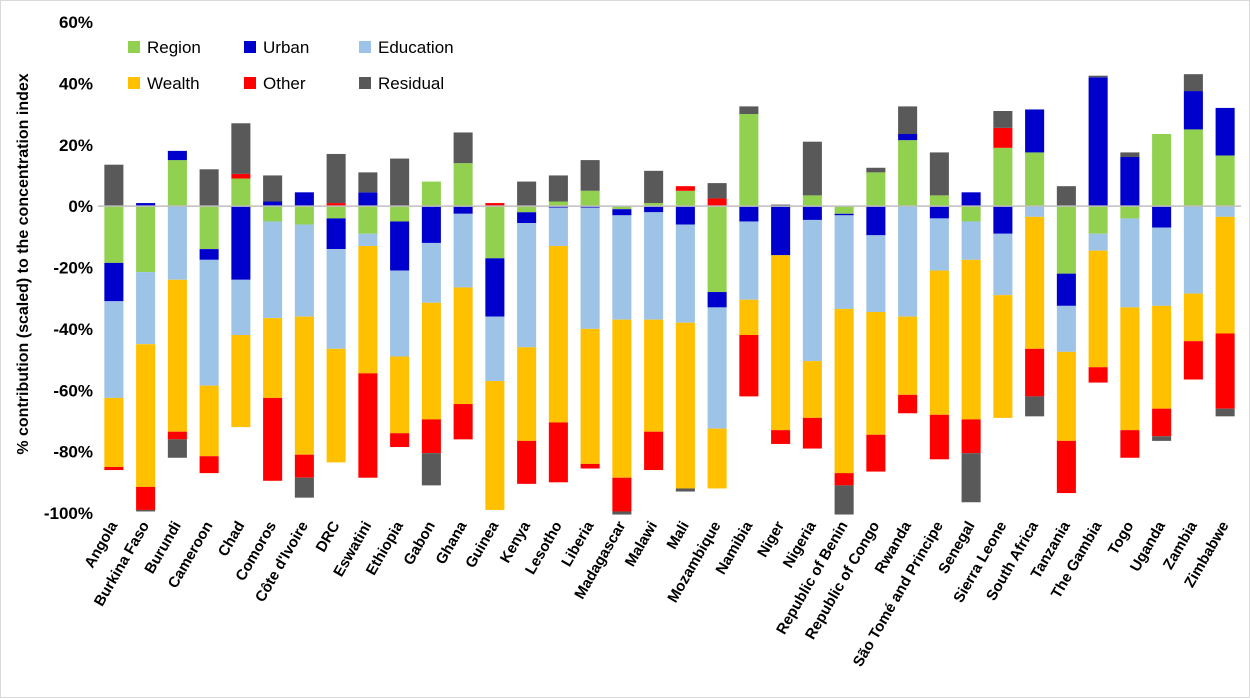 The image size is (1250, 699). What do you see at coordinates (134, 47) in the screenshot?
I see `legend-swatch-region` at bounding box center [134, 47].